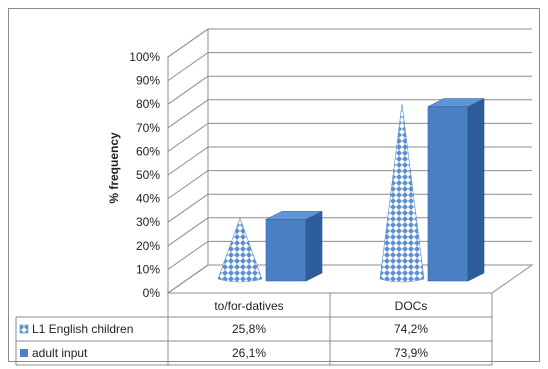 Image resolution: width=548 pixels, height=369 pixels. I want to click on category-label: to/for-datives, so click(248, 306).